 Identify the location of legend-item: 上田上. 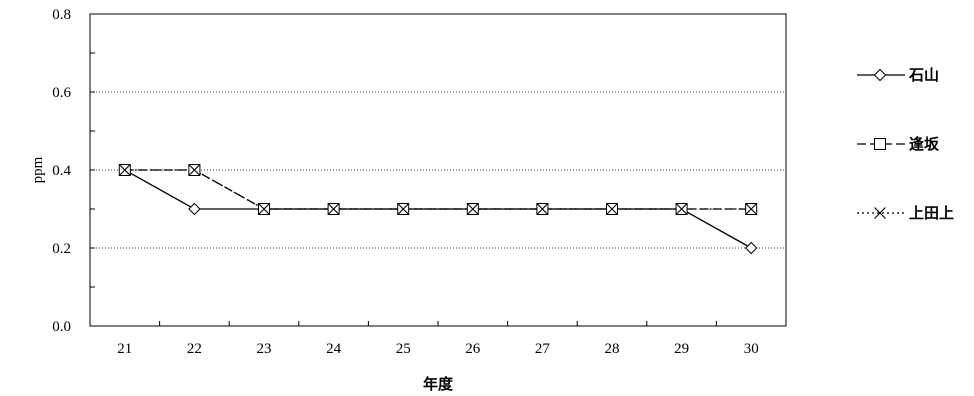
(905, 213).